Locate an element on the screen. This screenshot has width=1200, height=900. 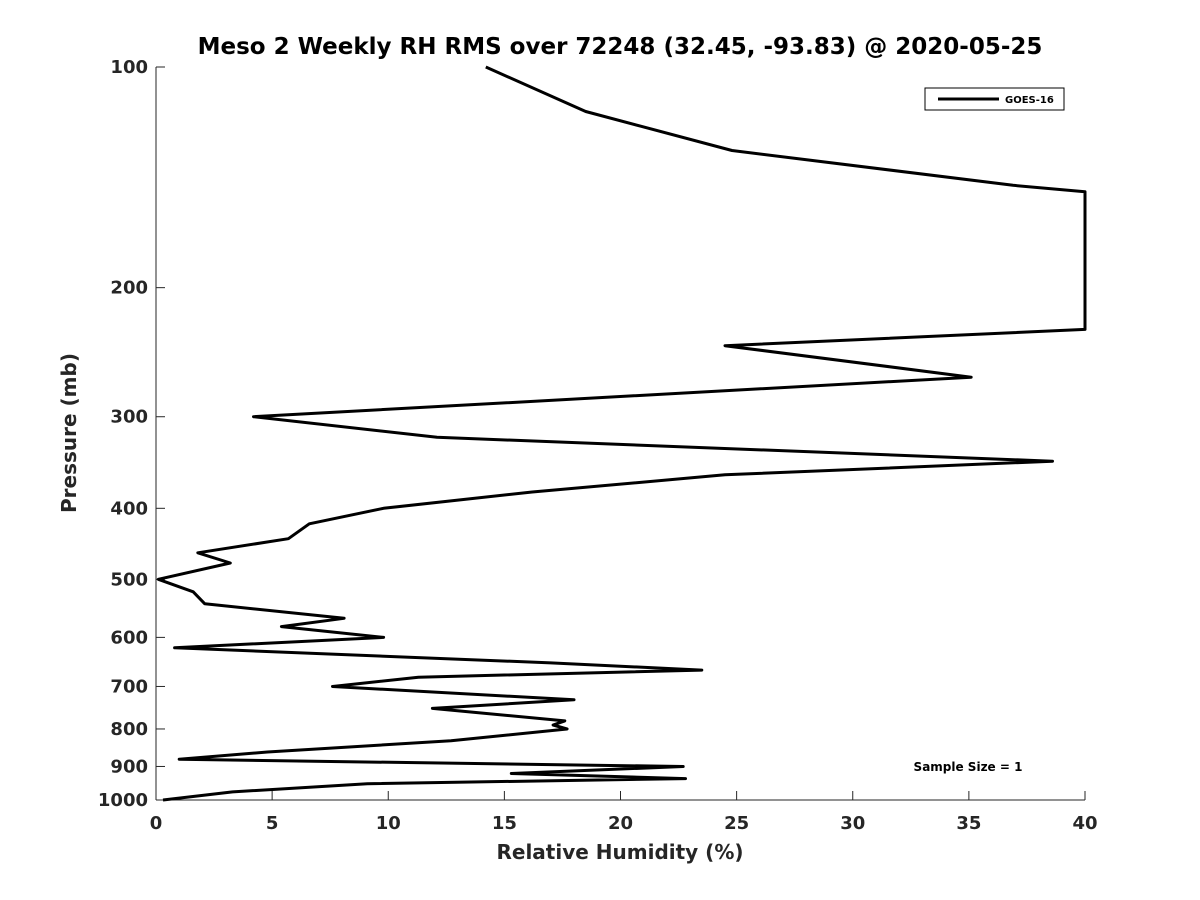
legend: GOES-16 is located at coordinates (994, 99).